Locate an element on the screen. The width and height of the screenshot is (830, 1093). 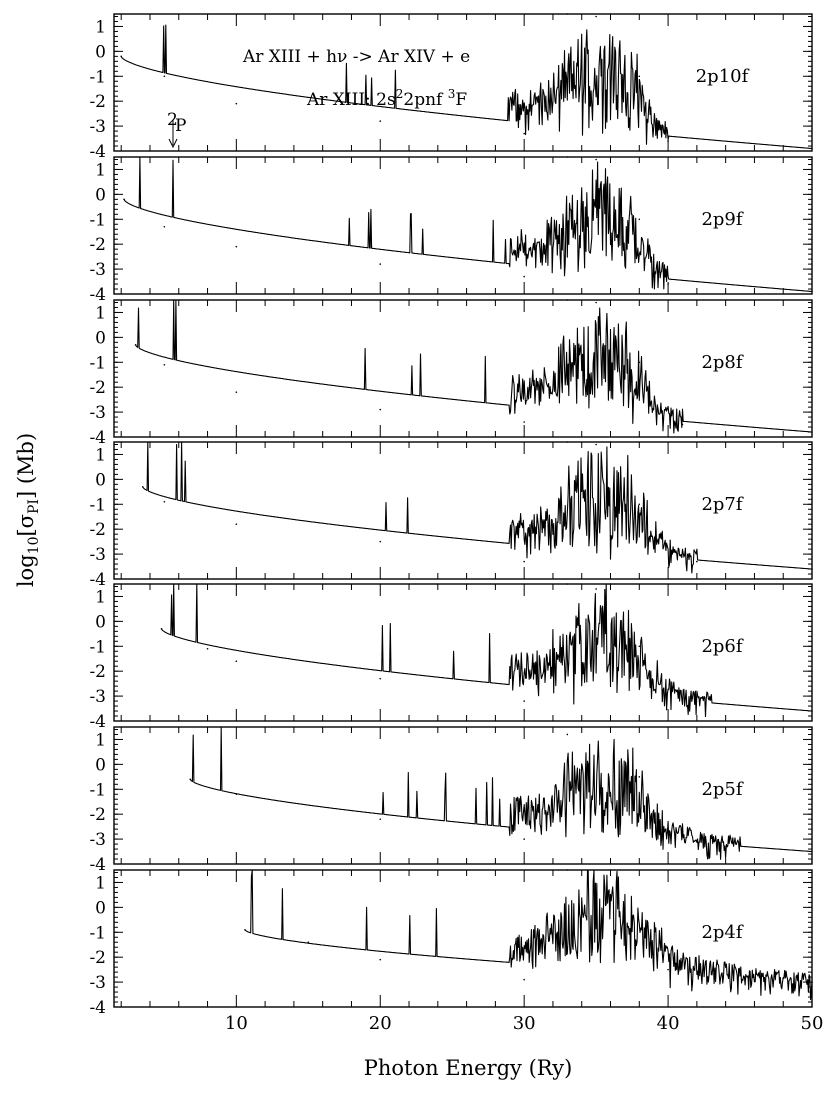
series-label: 2p4f is located at coordinates (722, 932).